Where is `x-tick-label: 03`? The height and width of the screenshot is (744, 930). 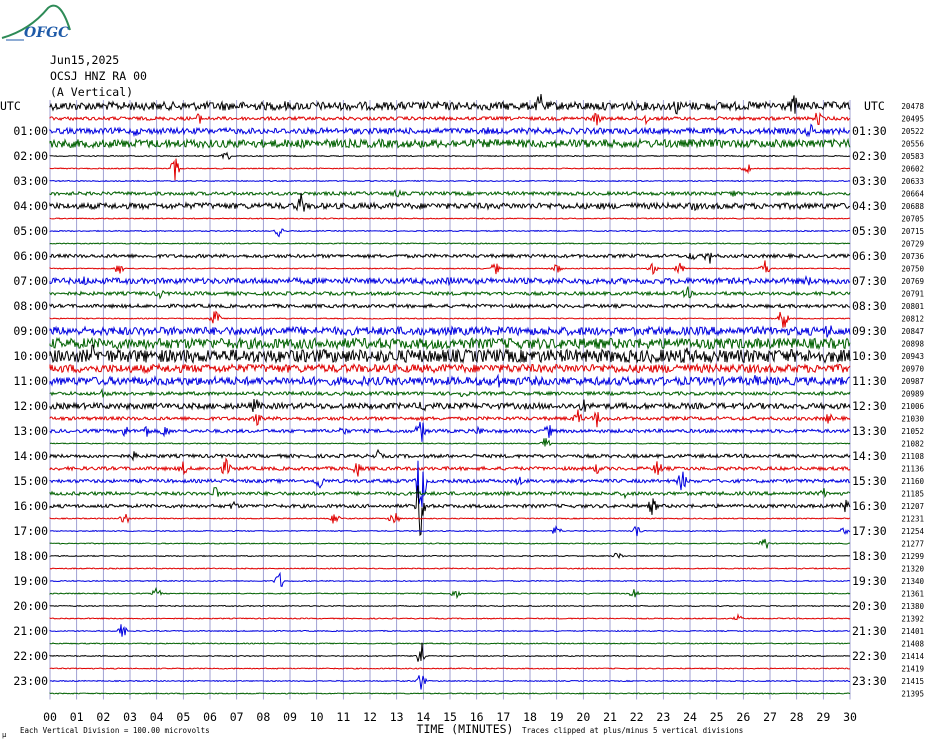
x-tick-label: 03 is located at coordinates (130, 717).